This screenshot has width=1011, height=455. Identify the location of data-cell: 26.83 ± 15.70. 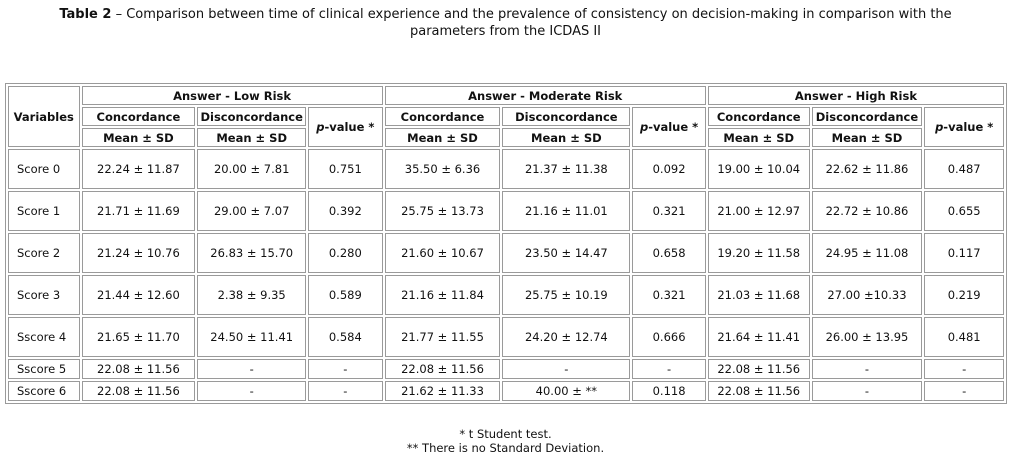
(252, 253).